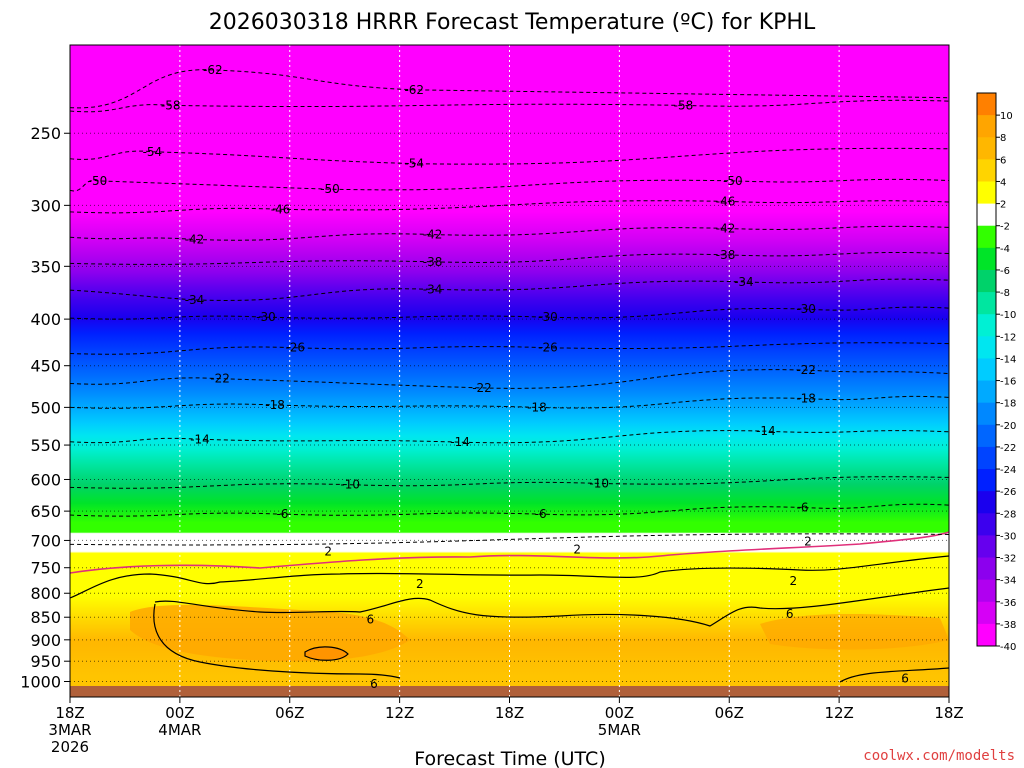 The image size is (1024, 768). Describe the element at coordinates (45, 205) in the screenshot. I see `y-tick-label: 300` at that location.